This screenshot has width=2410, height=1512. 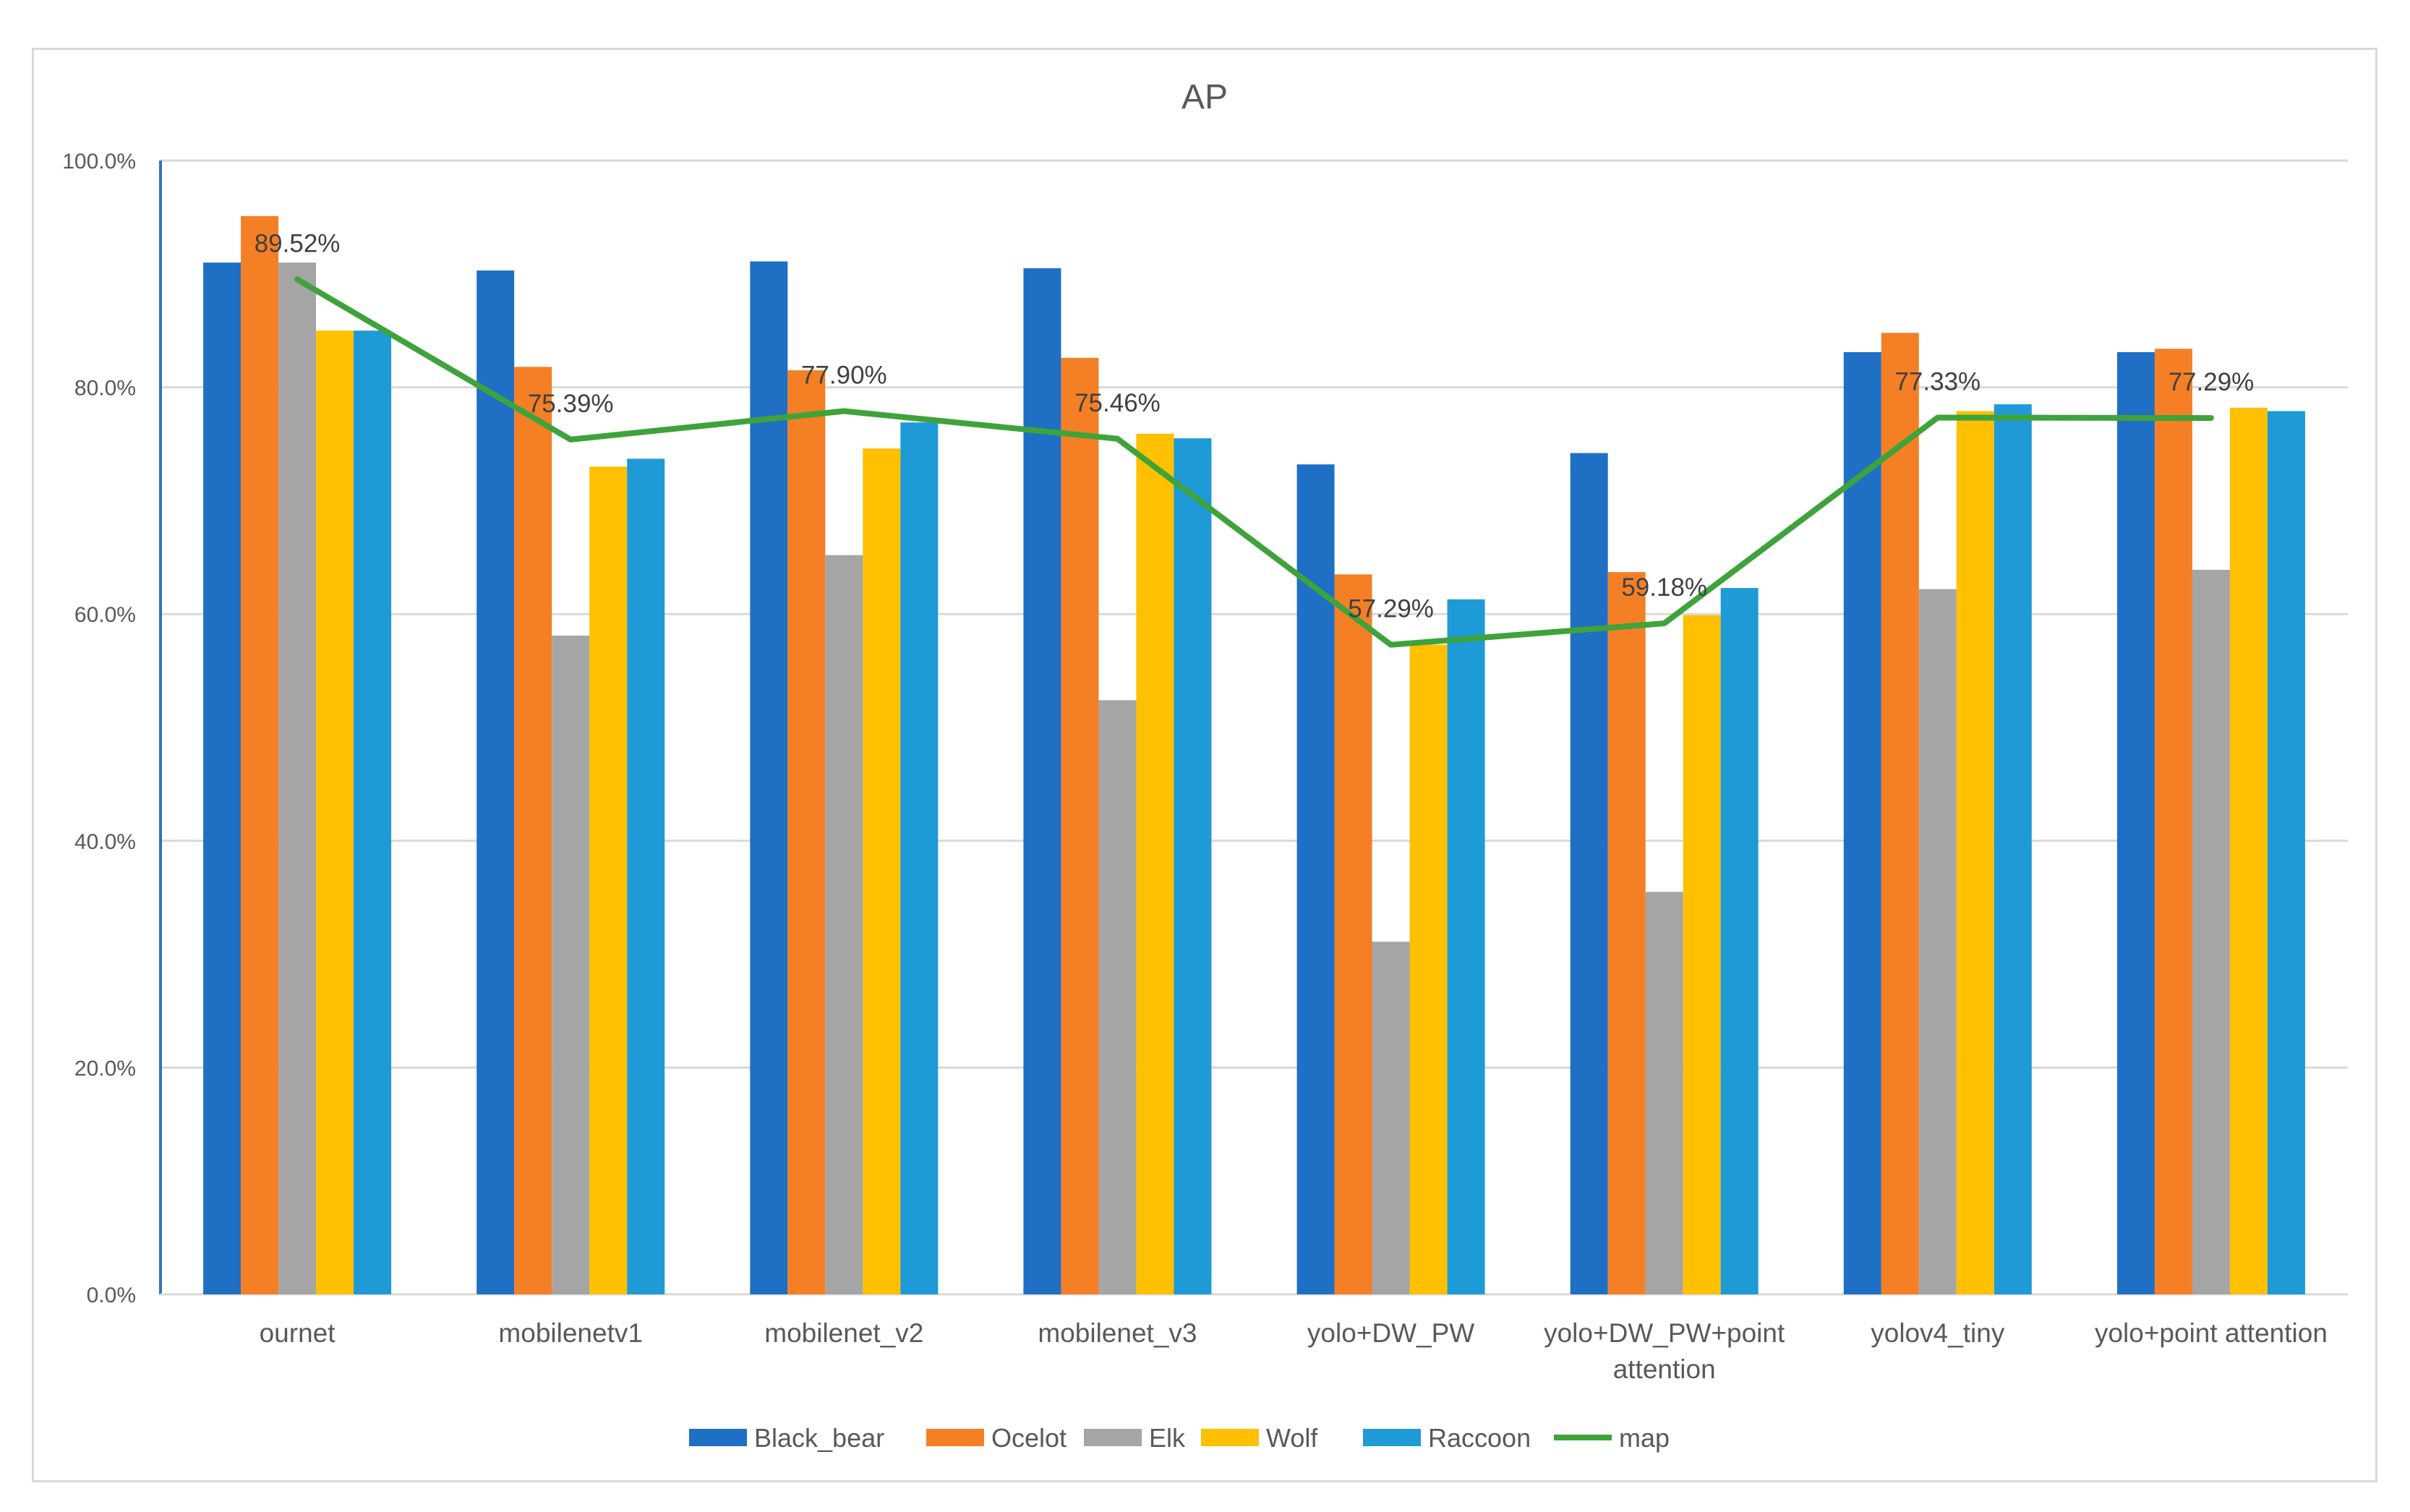 What do you see at coordinates (1390, 1333) in the screenshot?
I see `x-category-label: yolo+DW_PW` at bounding box center [1390, 1333].